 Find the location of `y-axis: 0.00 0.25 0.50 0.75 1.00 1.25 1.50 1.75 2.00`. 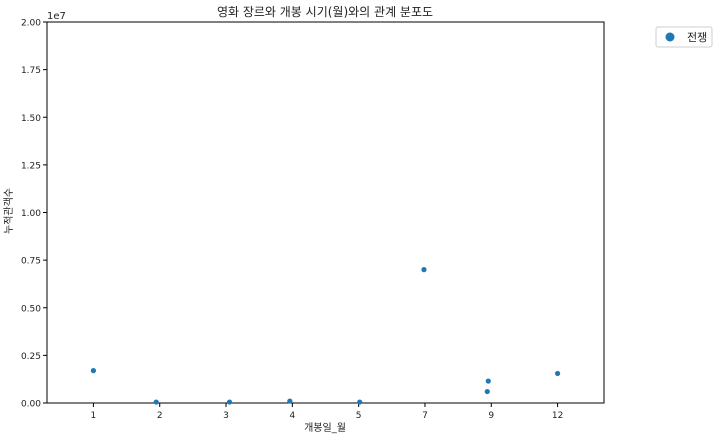

y-axis: 0.00 0.25 0.50 0.75 1.00 1.25 1.50 1.75 2.00 is located at coordinates (34, 214).